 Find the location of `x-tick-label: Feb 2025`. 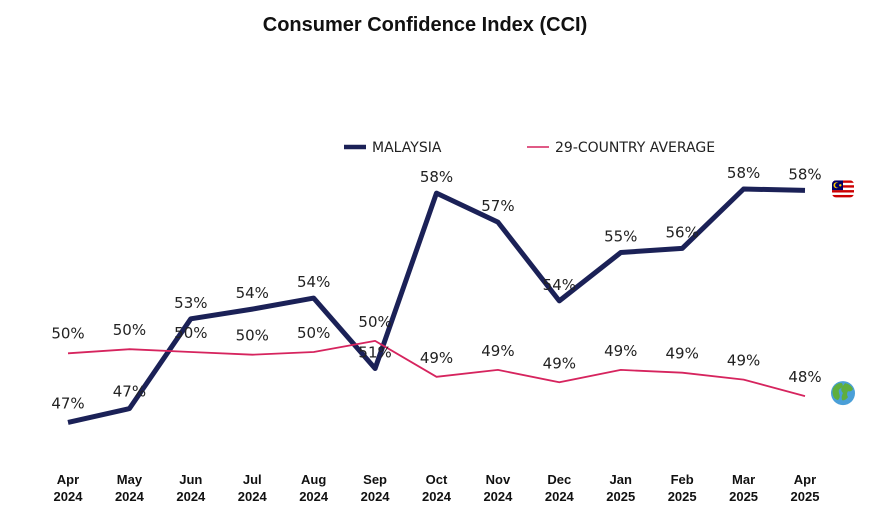

x-tick-label: Feb 2025 is located at coordinates (682, 488).